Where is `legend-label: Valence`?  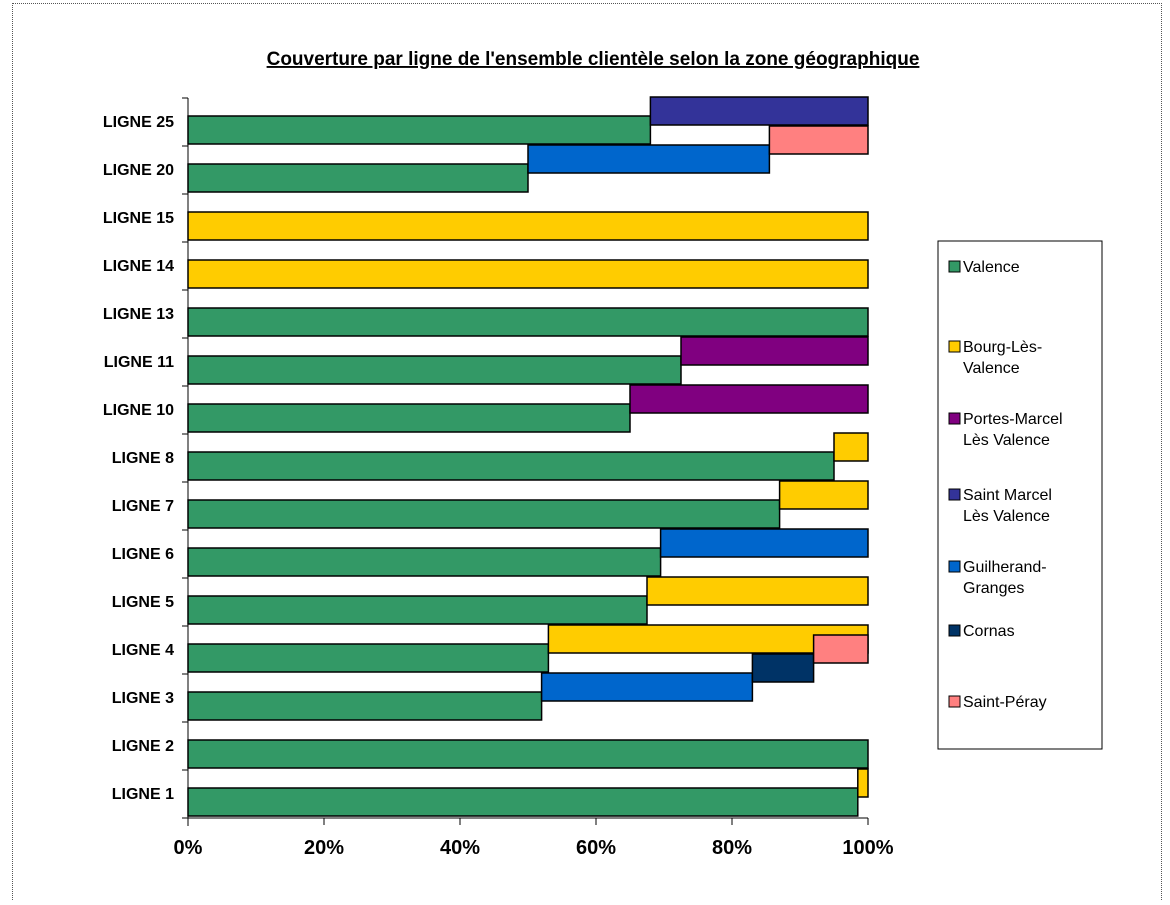
legend-label: Valence is located at coordinates (991, 267).